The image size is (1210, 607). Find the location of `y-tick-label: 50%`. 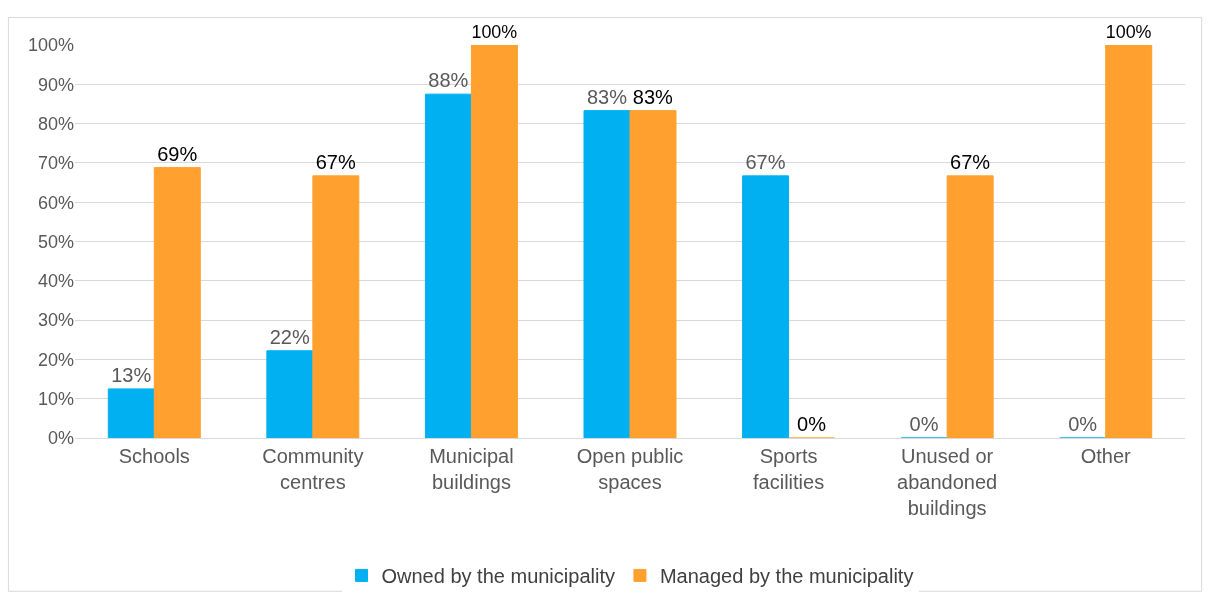

y-tick-label: 50% is located at coordinates (55, 241).